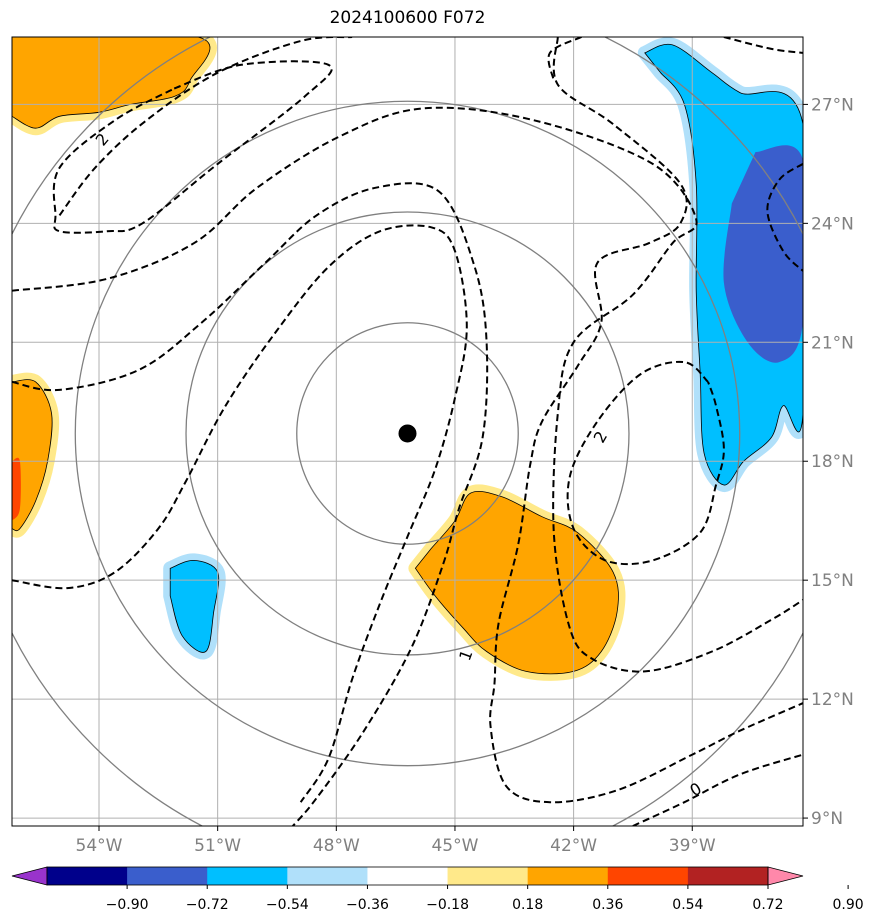 This screenshot has width=873, height=924. What do you see at coordinates (447, 905) in the screenshot?
I see `colorbar-tick-label: −0.18` at bounding box center [447, 905].